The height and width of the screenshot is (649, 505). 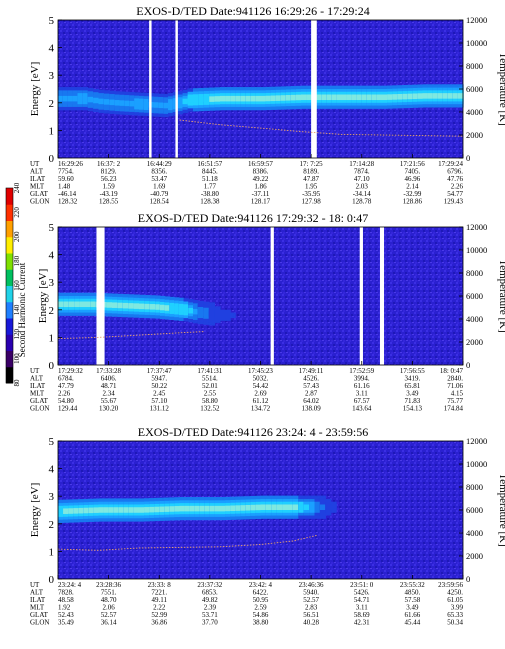 I want to click on y2-tick-label: 12000, so click(x=476, y=20).